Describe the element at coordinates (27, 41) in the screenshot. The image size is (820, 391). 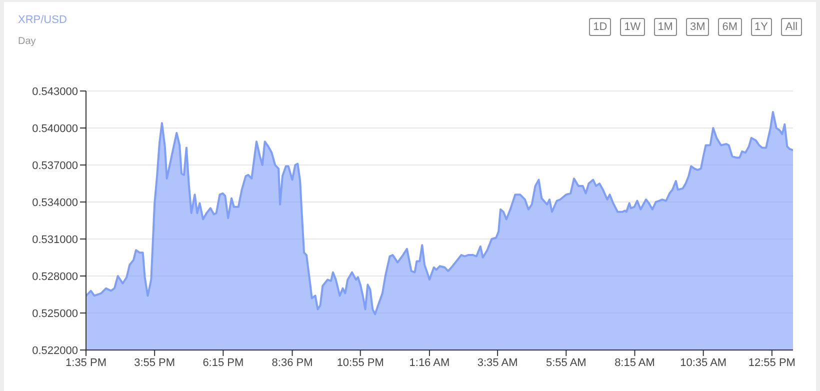
I see `chart-subtitle: Day` at that location.